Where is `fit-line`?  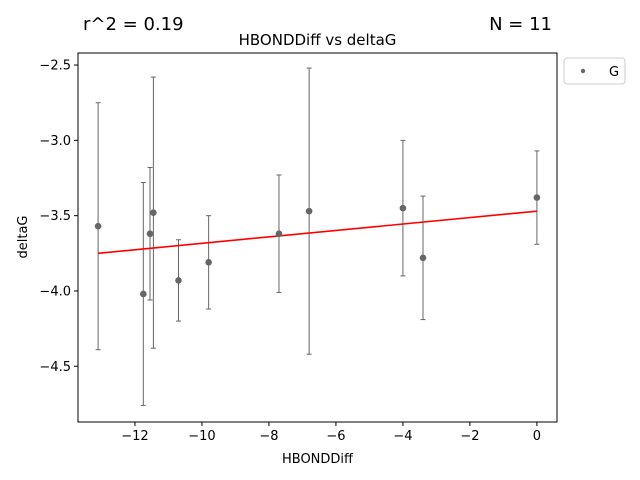
fit-line is located at coordinates (317, 232).